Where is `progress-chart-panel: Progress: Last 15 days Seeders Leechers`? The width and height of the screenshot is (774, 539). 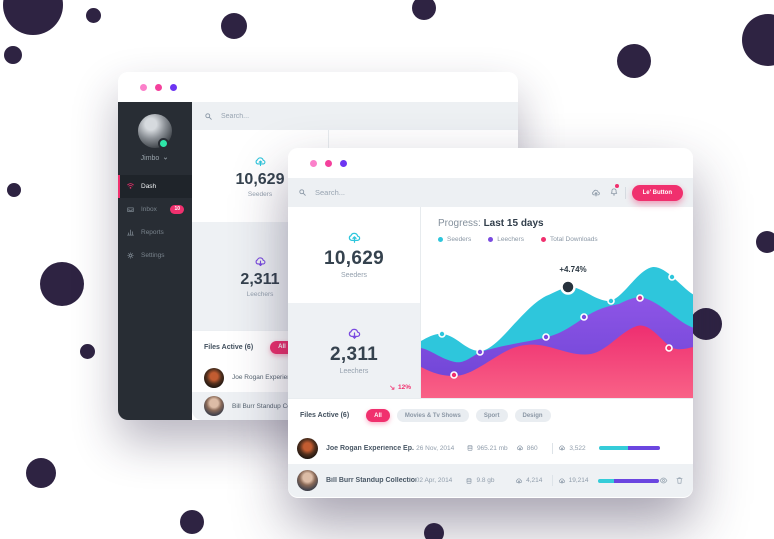 progress-chart-panel: Progress: Last 15 days Seeders Leechers is located at coordinates (557, 302).